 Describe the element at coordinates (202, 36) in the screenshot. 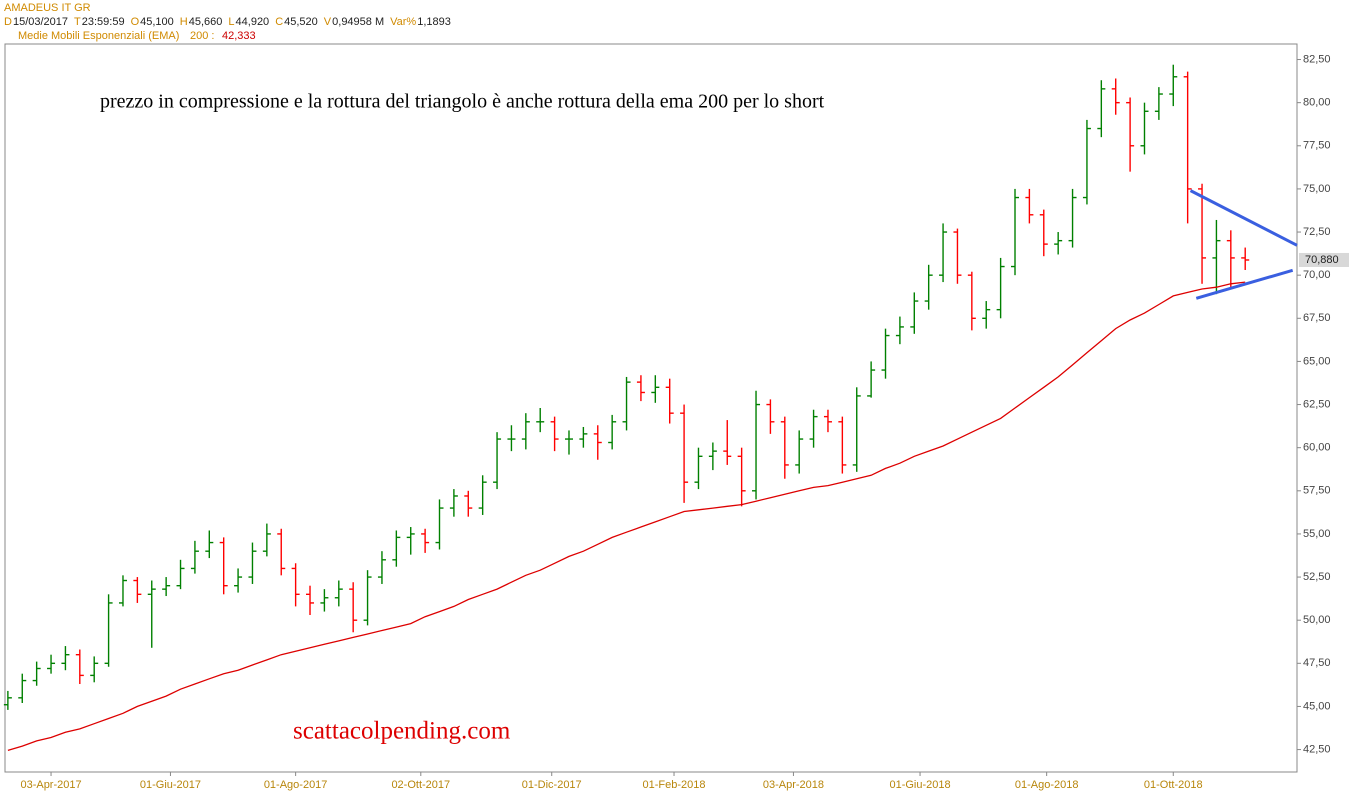

I see `ema-legend-period: 200 :` at that location.